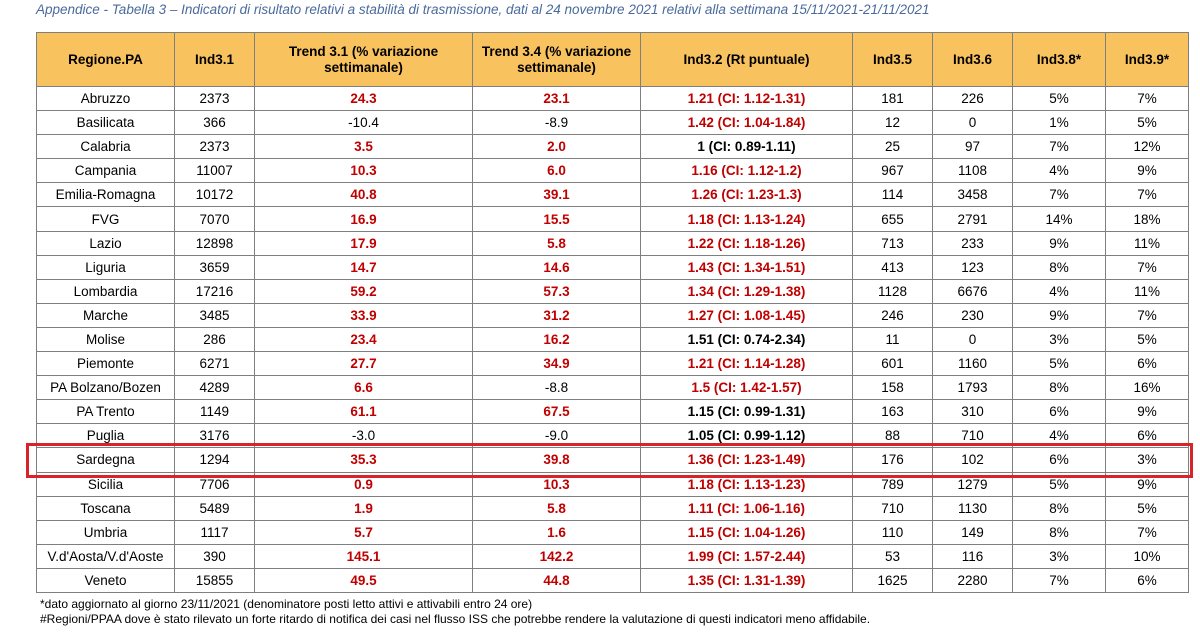 This screenshot has width=1200, height=640. Describe the element at coordinates (1147, 460) in the screenshot. I see `cell-ind39: 3%` at that location.